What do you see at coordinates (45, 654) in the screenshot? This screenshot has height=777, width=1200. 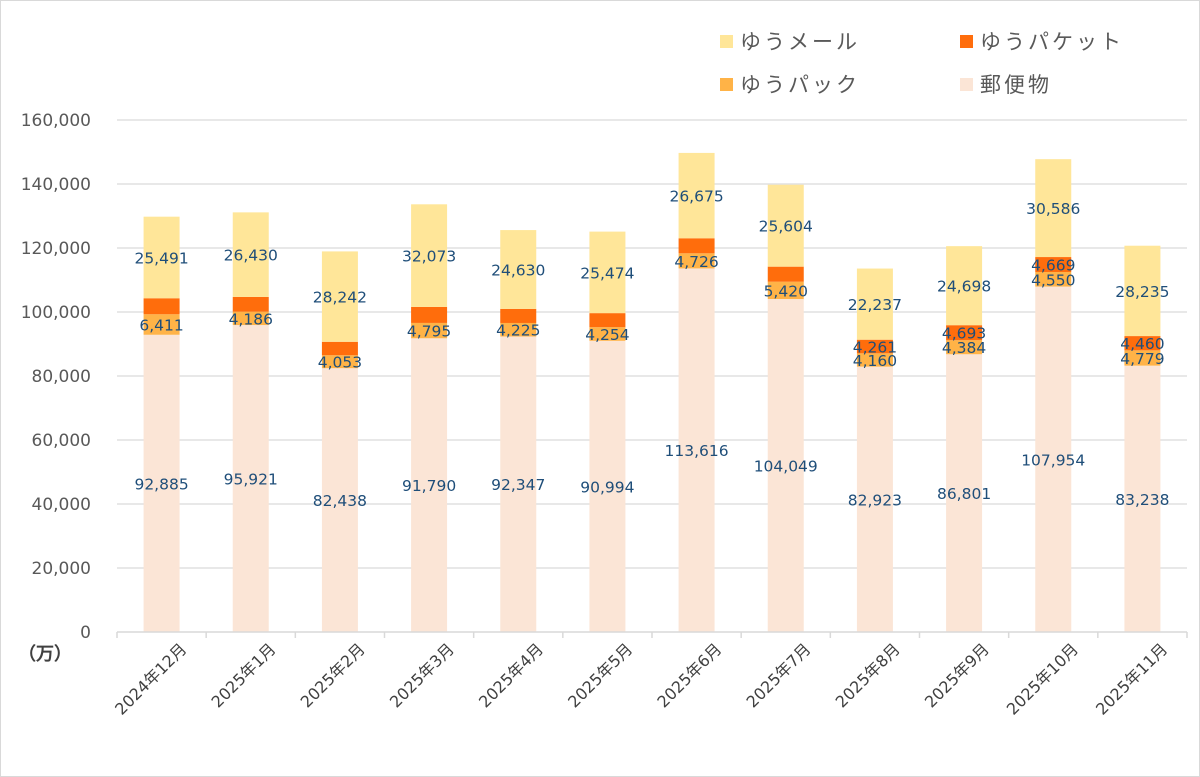 I see `unit-label: （万）` at bounding box center [45, 654].